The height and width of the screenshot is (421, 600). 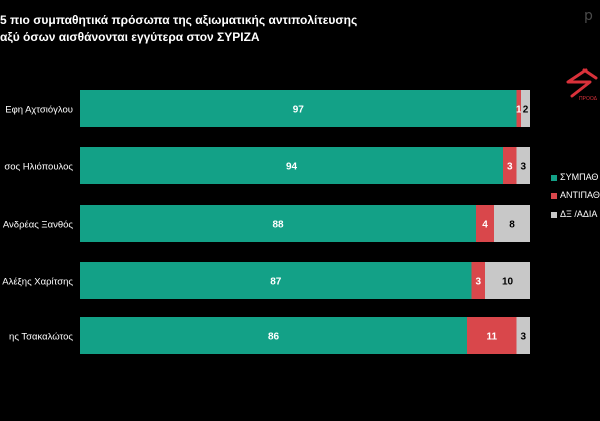 What do you see at coordinates (579, 214) in the screenshot?
I see `legend-label: ΔΞ /ΑΔΙΑ` at bounding box center [579, 214].